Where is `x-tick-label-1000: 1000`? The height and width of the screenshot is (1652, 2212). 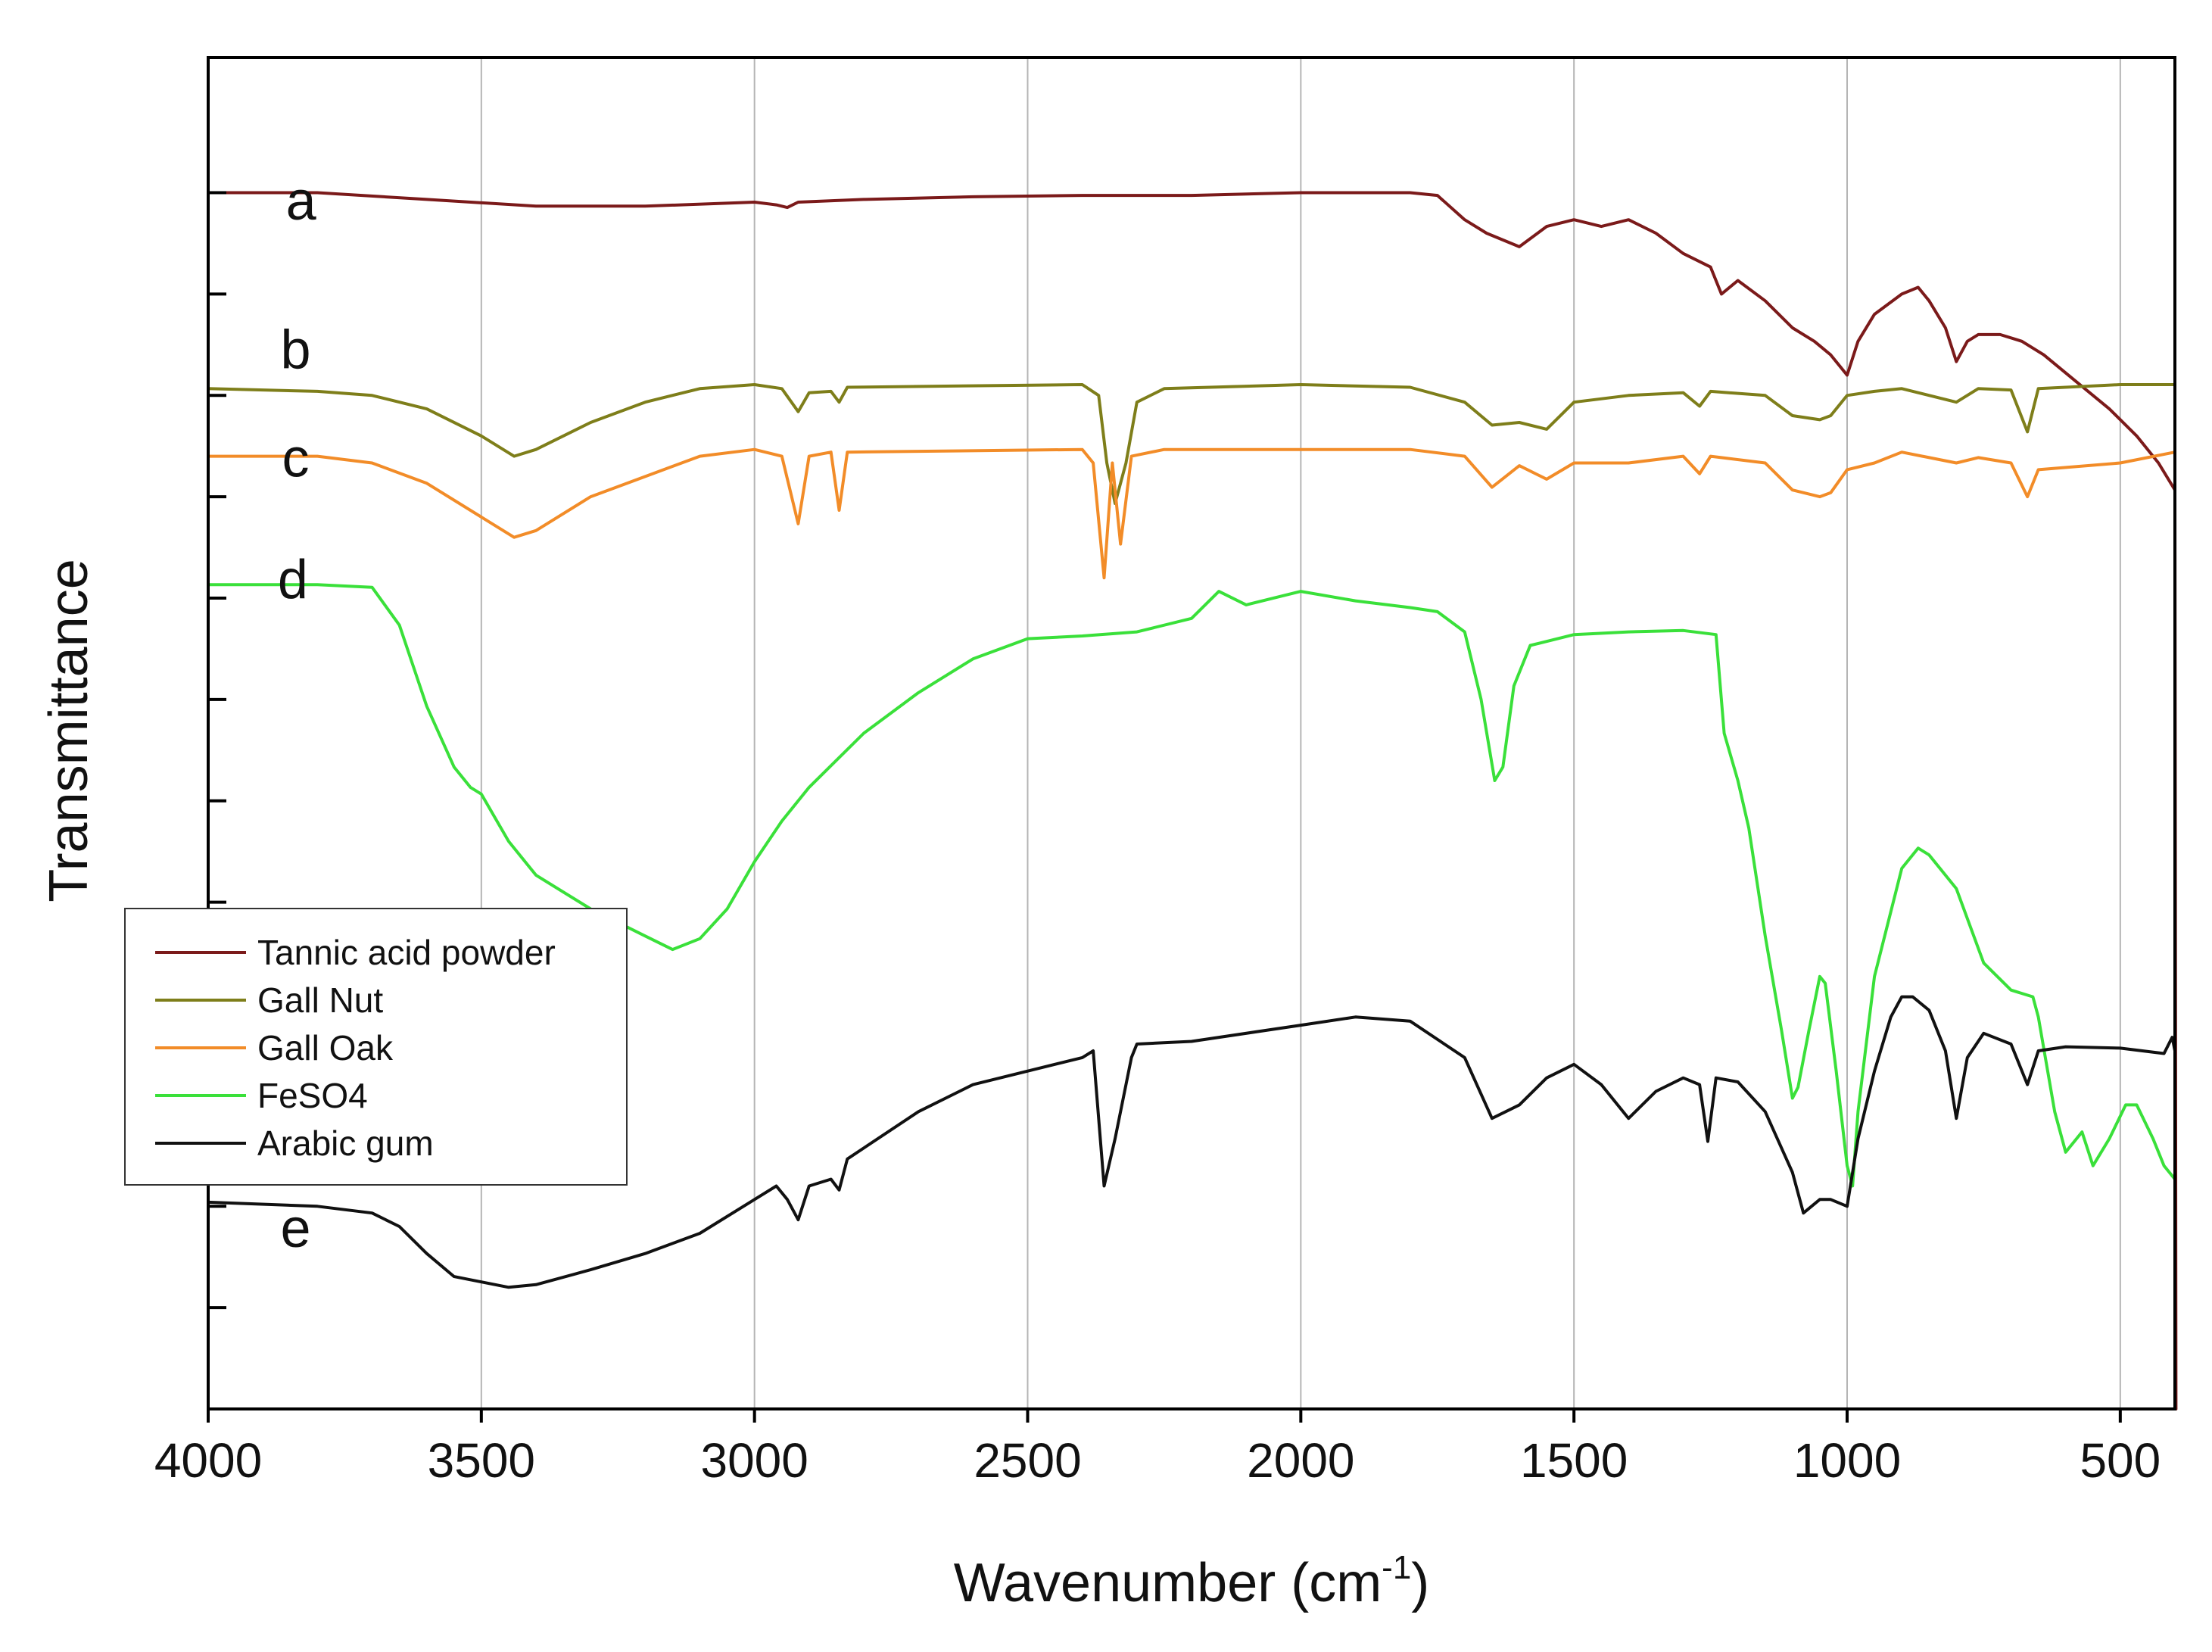
x-tick-label-1000: 1000 is located at coordinates (1847, 1460).